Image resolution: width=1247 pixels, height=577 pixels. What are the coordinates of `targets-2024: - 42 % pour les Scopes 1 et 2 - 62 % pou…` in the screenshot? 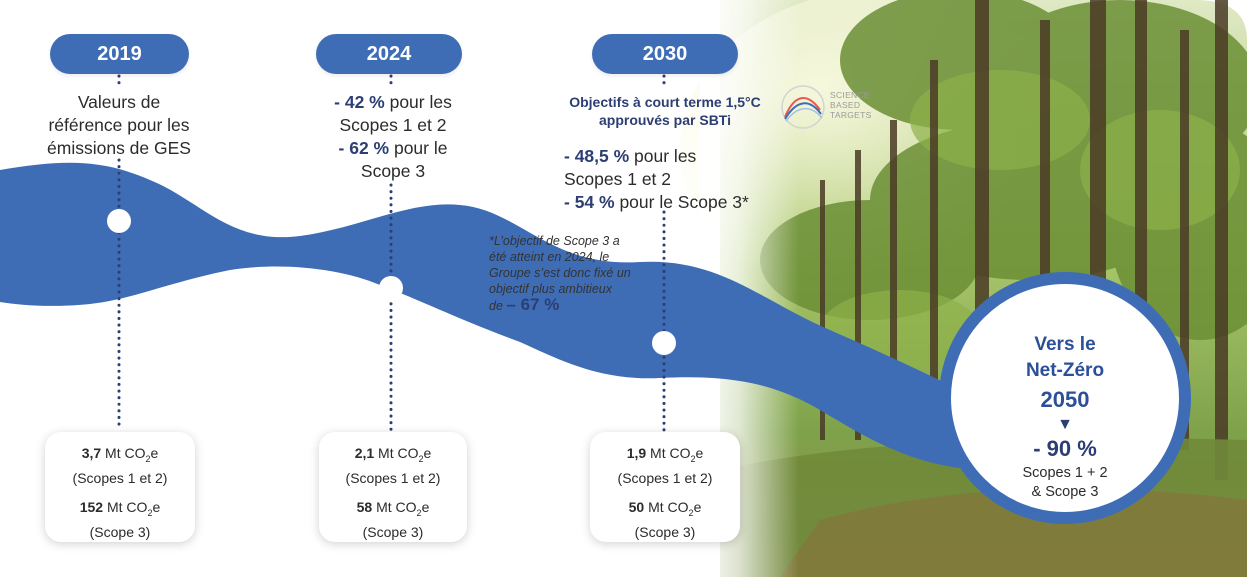 It's located at (393, 136).